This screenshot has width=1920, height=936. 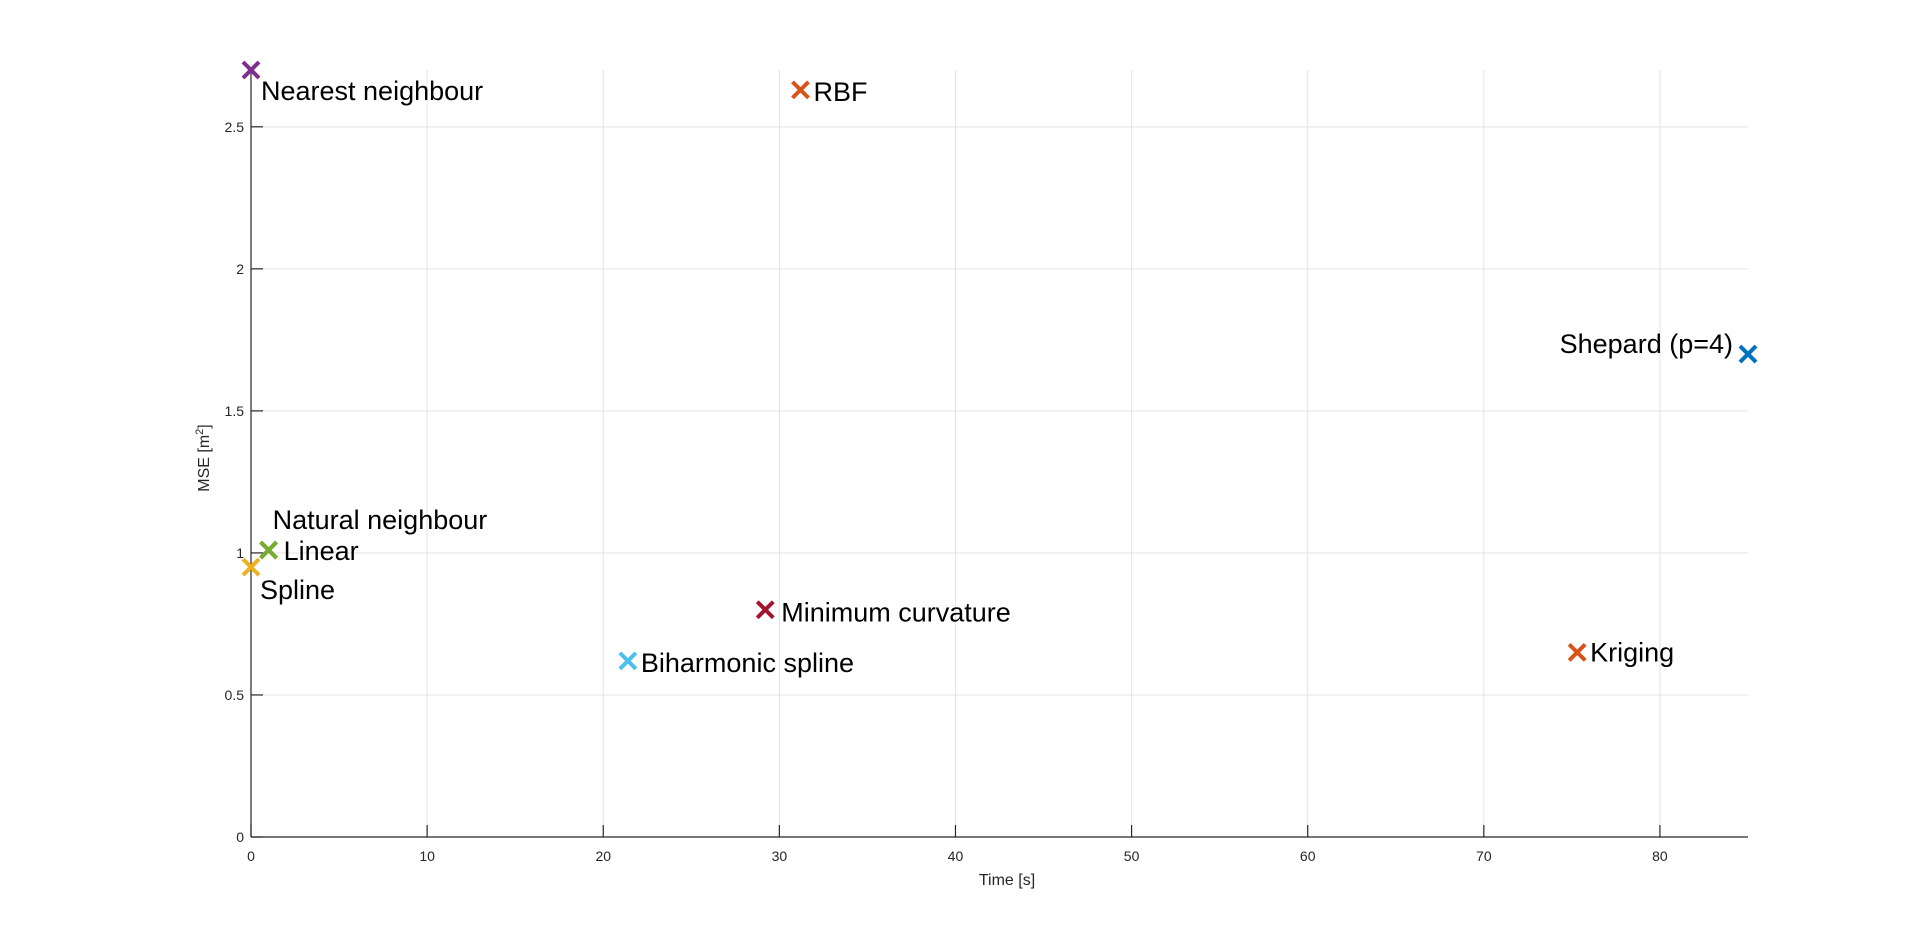 What do you see at coordinates (244, 482) in the screenshot?
I see `y-axis-ticks: 0 0.5 1 1.5 2 2.5` at bounding box center [244, 482].